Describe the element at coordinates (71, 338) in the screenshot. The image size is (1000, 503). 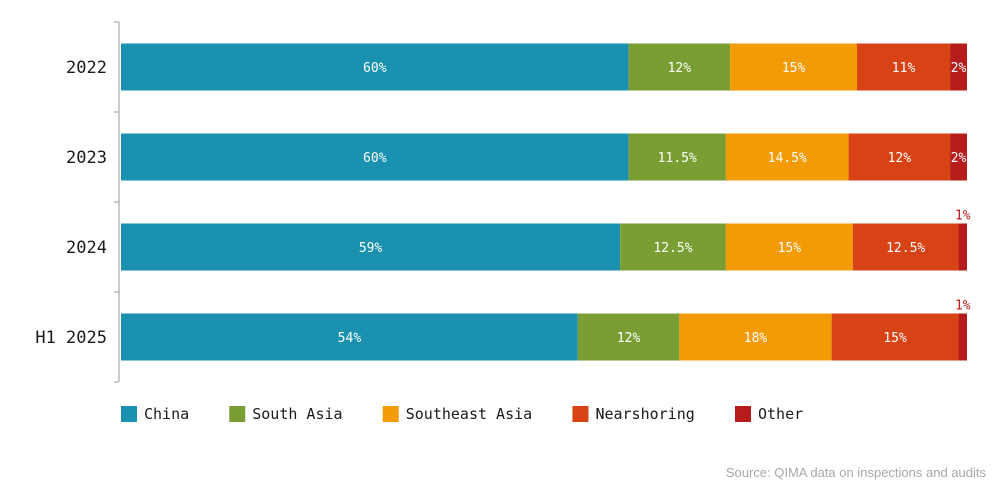
I see `category-label-h1-2025: H1 2025` at that location.